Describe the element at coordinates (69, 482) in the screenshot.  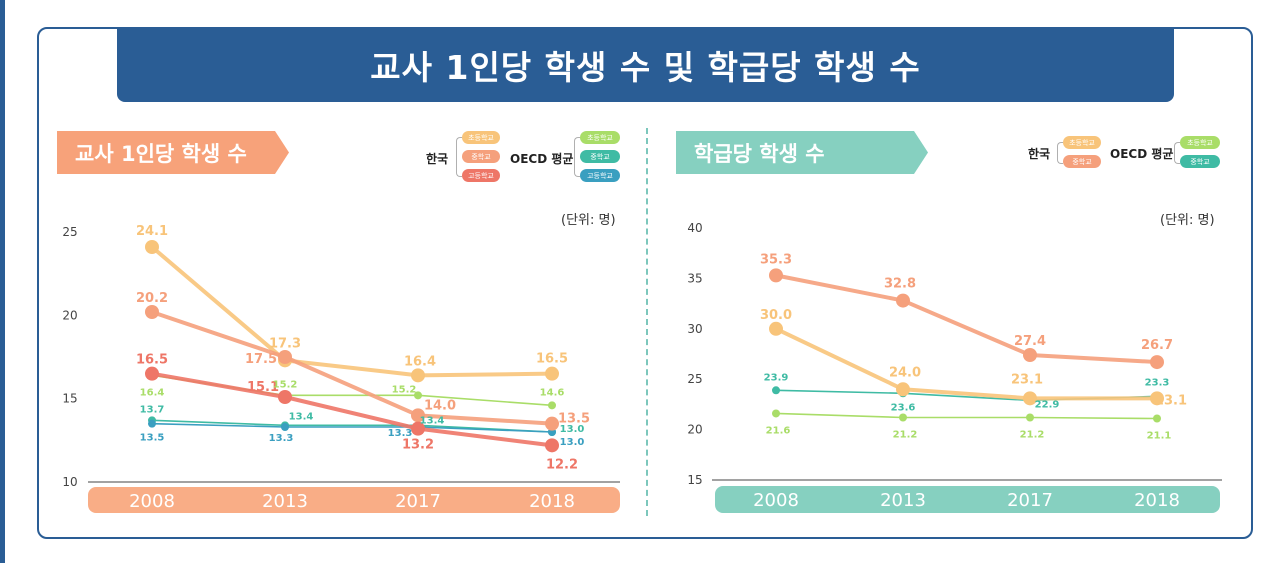
I see `y-tick-label: 10` at that location.